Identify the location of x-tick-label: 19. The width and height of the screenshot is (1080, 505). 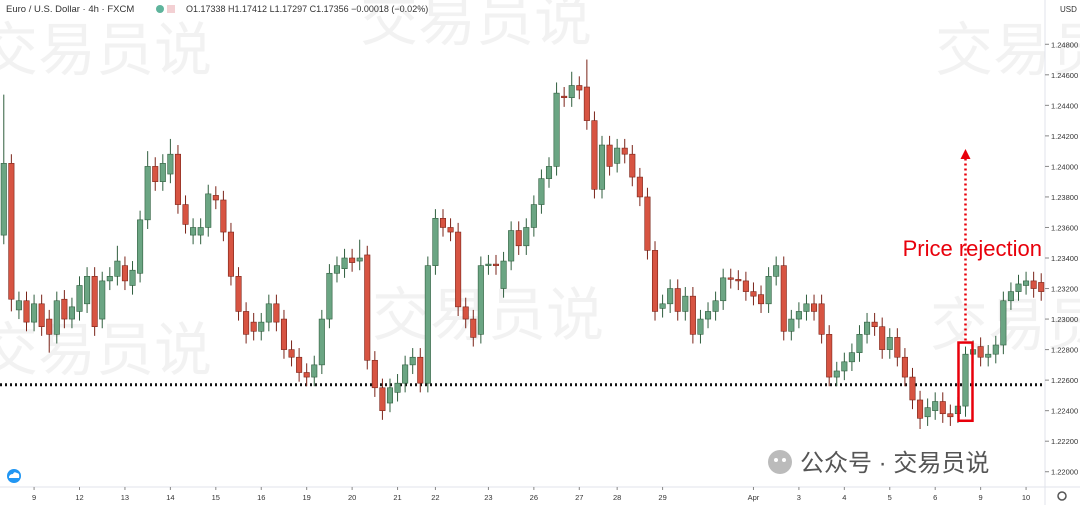
(307, 497).